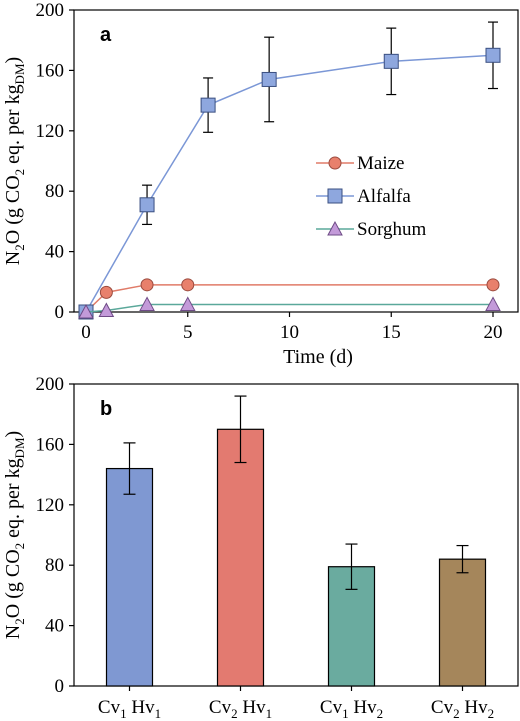  I want to click on panel-a-y-ticks: 0 40 80 120 160 200, so click(55, 161).